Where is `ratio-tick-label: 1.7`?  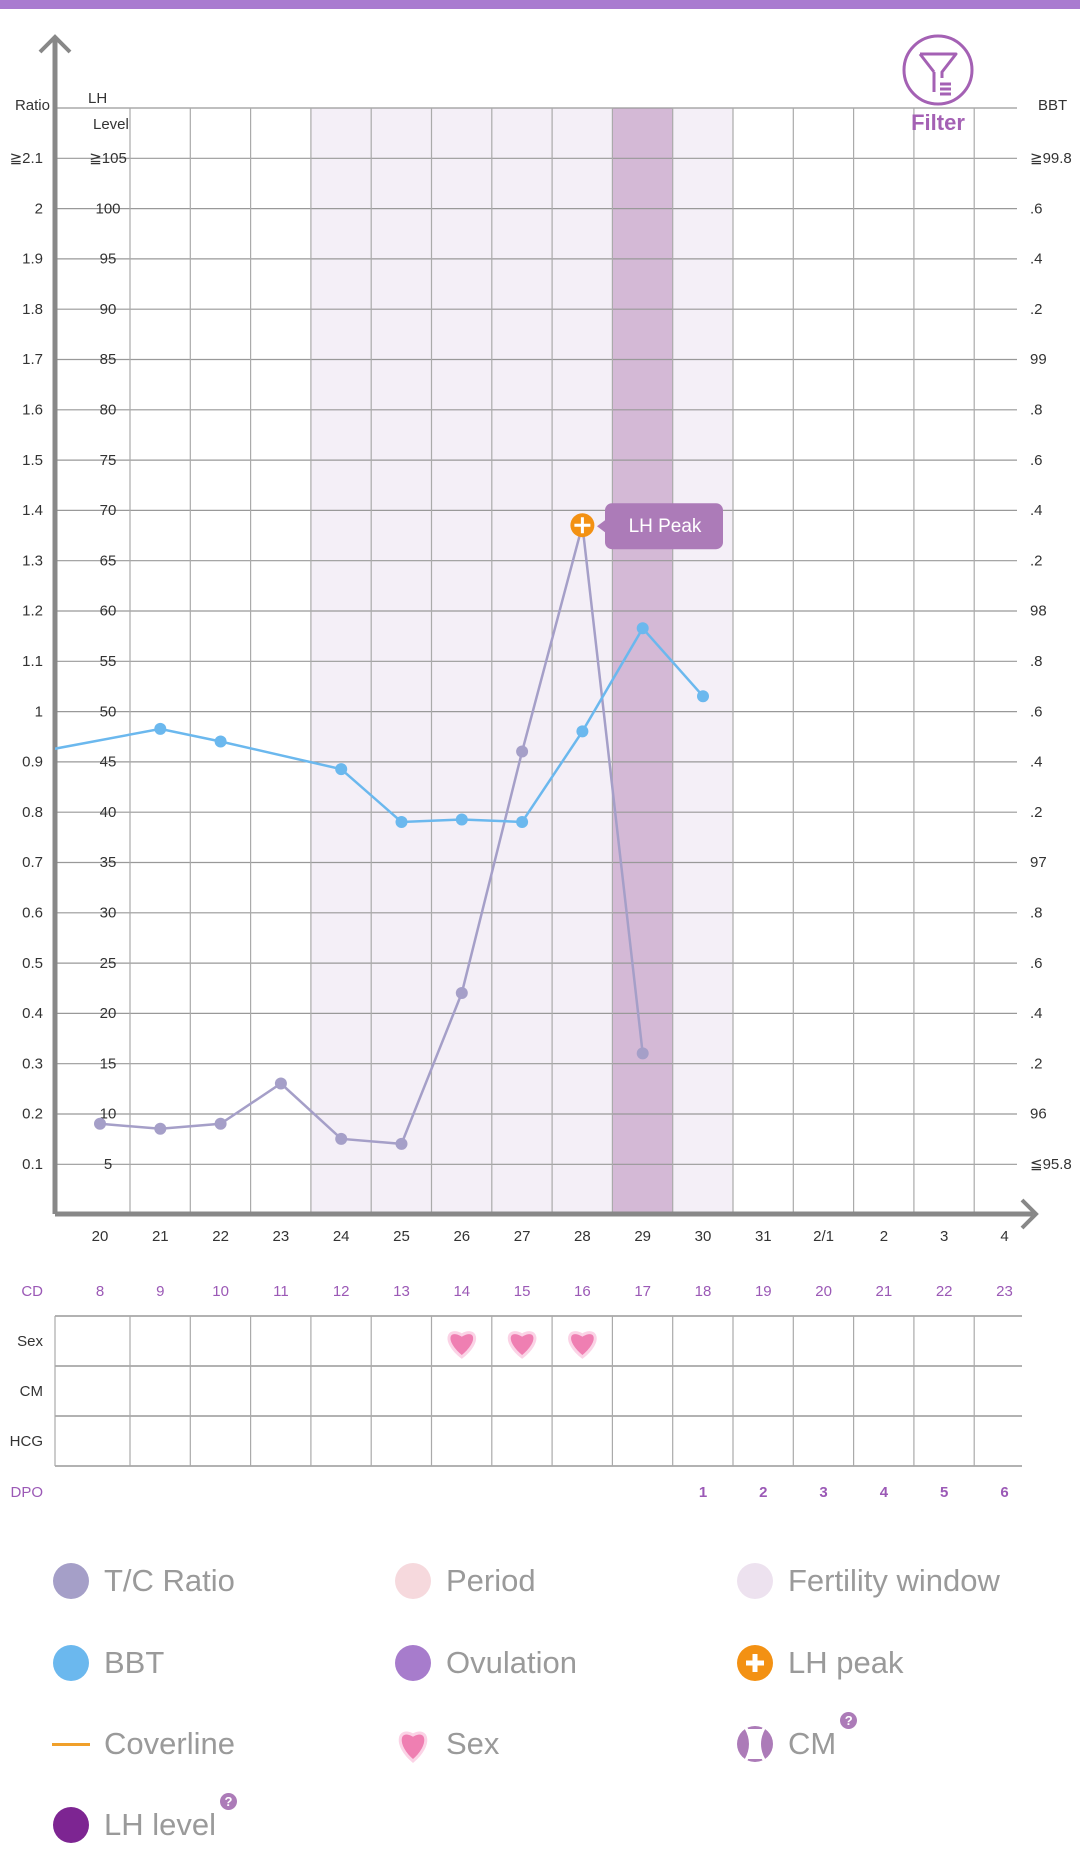
ratio-tick-label: 1.7 is located at coordinates (32, 359).